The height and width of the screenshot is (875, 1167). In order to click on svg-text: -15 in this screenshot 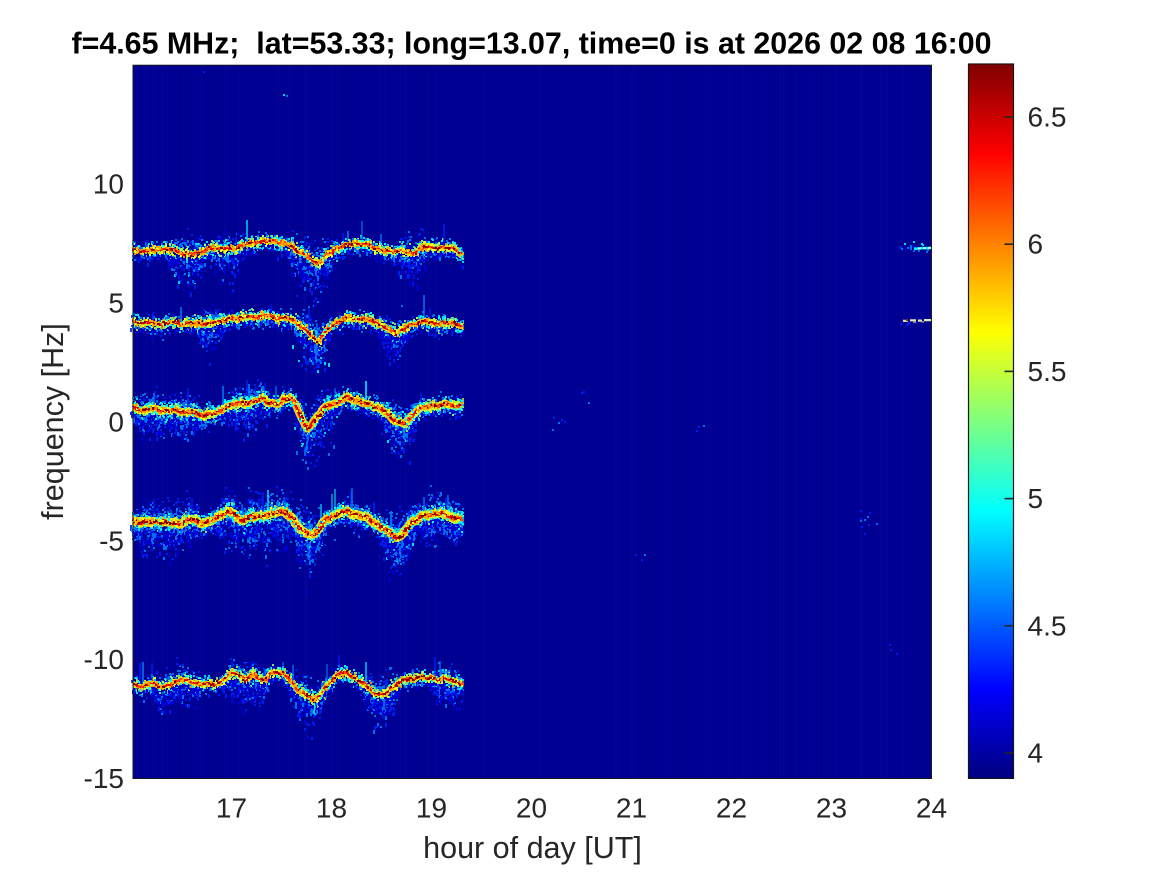, I will do `click(104, 778)`.